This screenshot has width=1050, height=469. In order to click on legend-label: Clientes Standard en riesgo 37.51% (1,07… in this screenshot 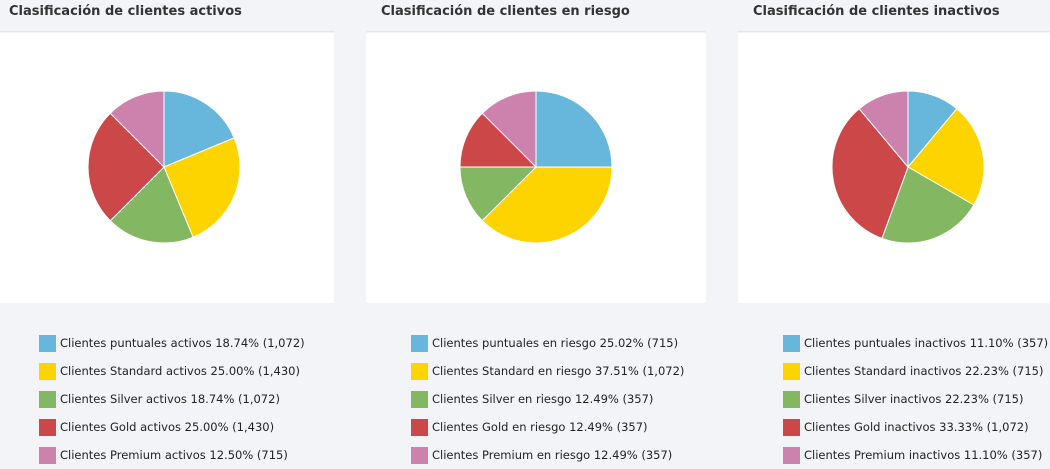, I will do `click(558, 371)`.